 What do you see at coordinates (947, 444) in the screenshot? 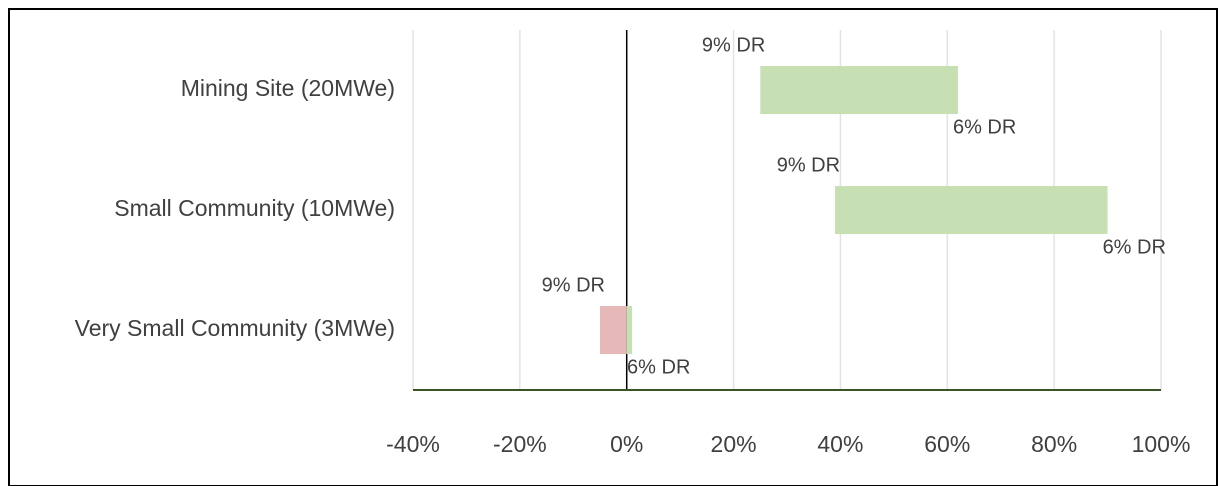
I see `x-tick-label: 60%` at bounding box center [947, 444].